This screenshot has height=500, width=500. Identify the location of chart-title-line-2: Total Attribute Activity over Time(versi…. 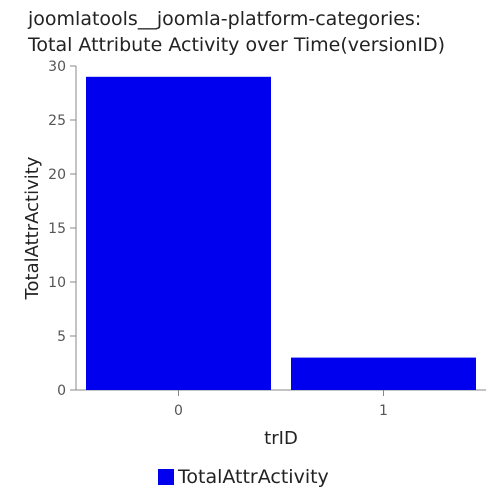
(236, 45).